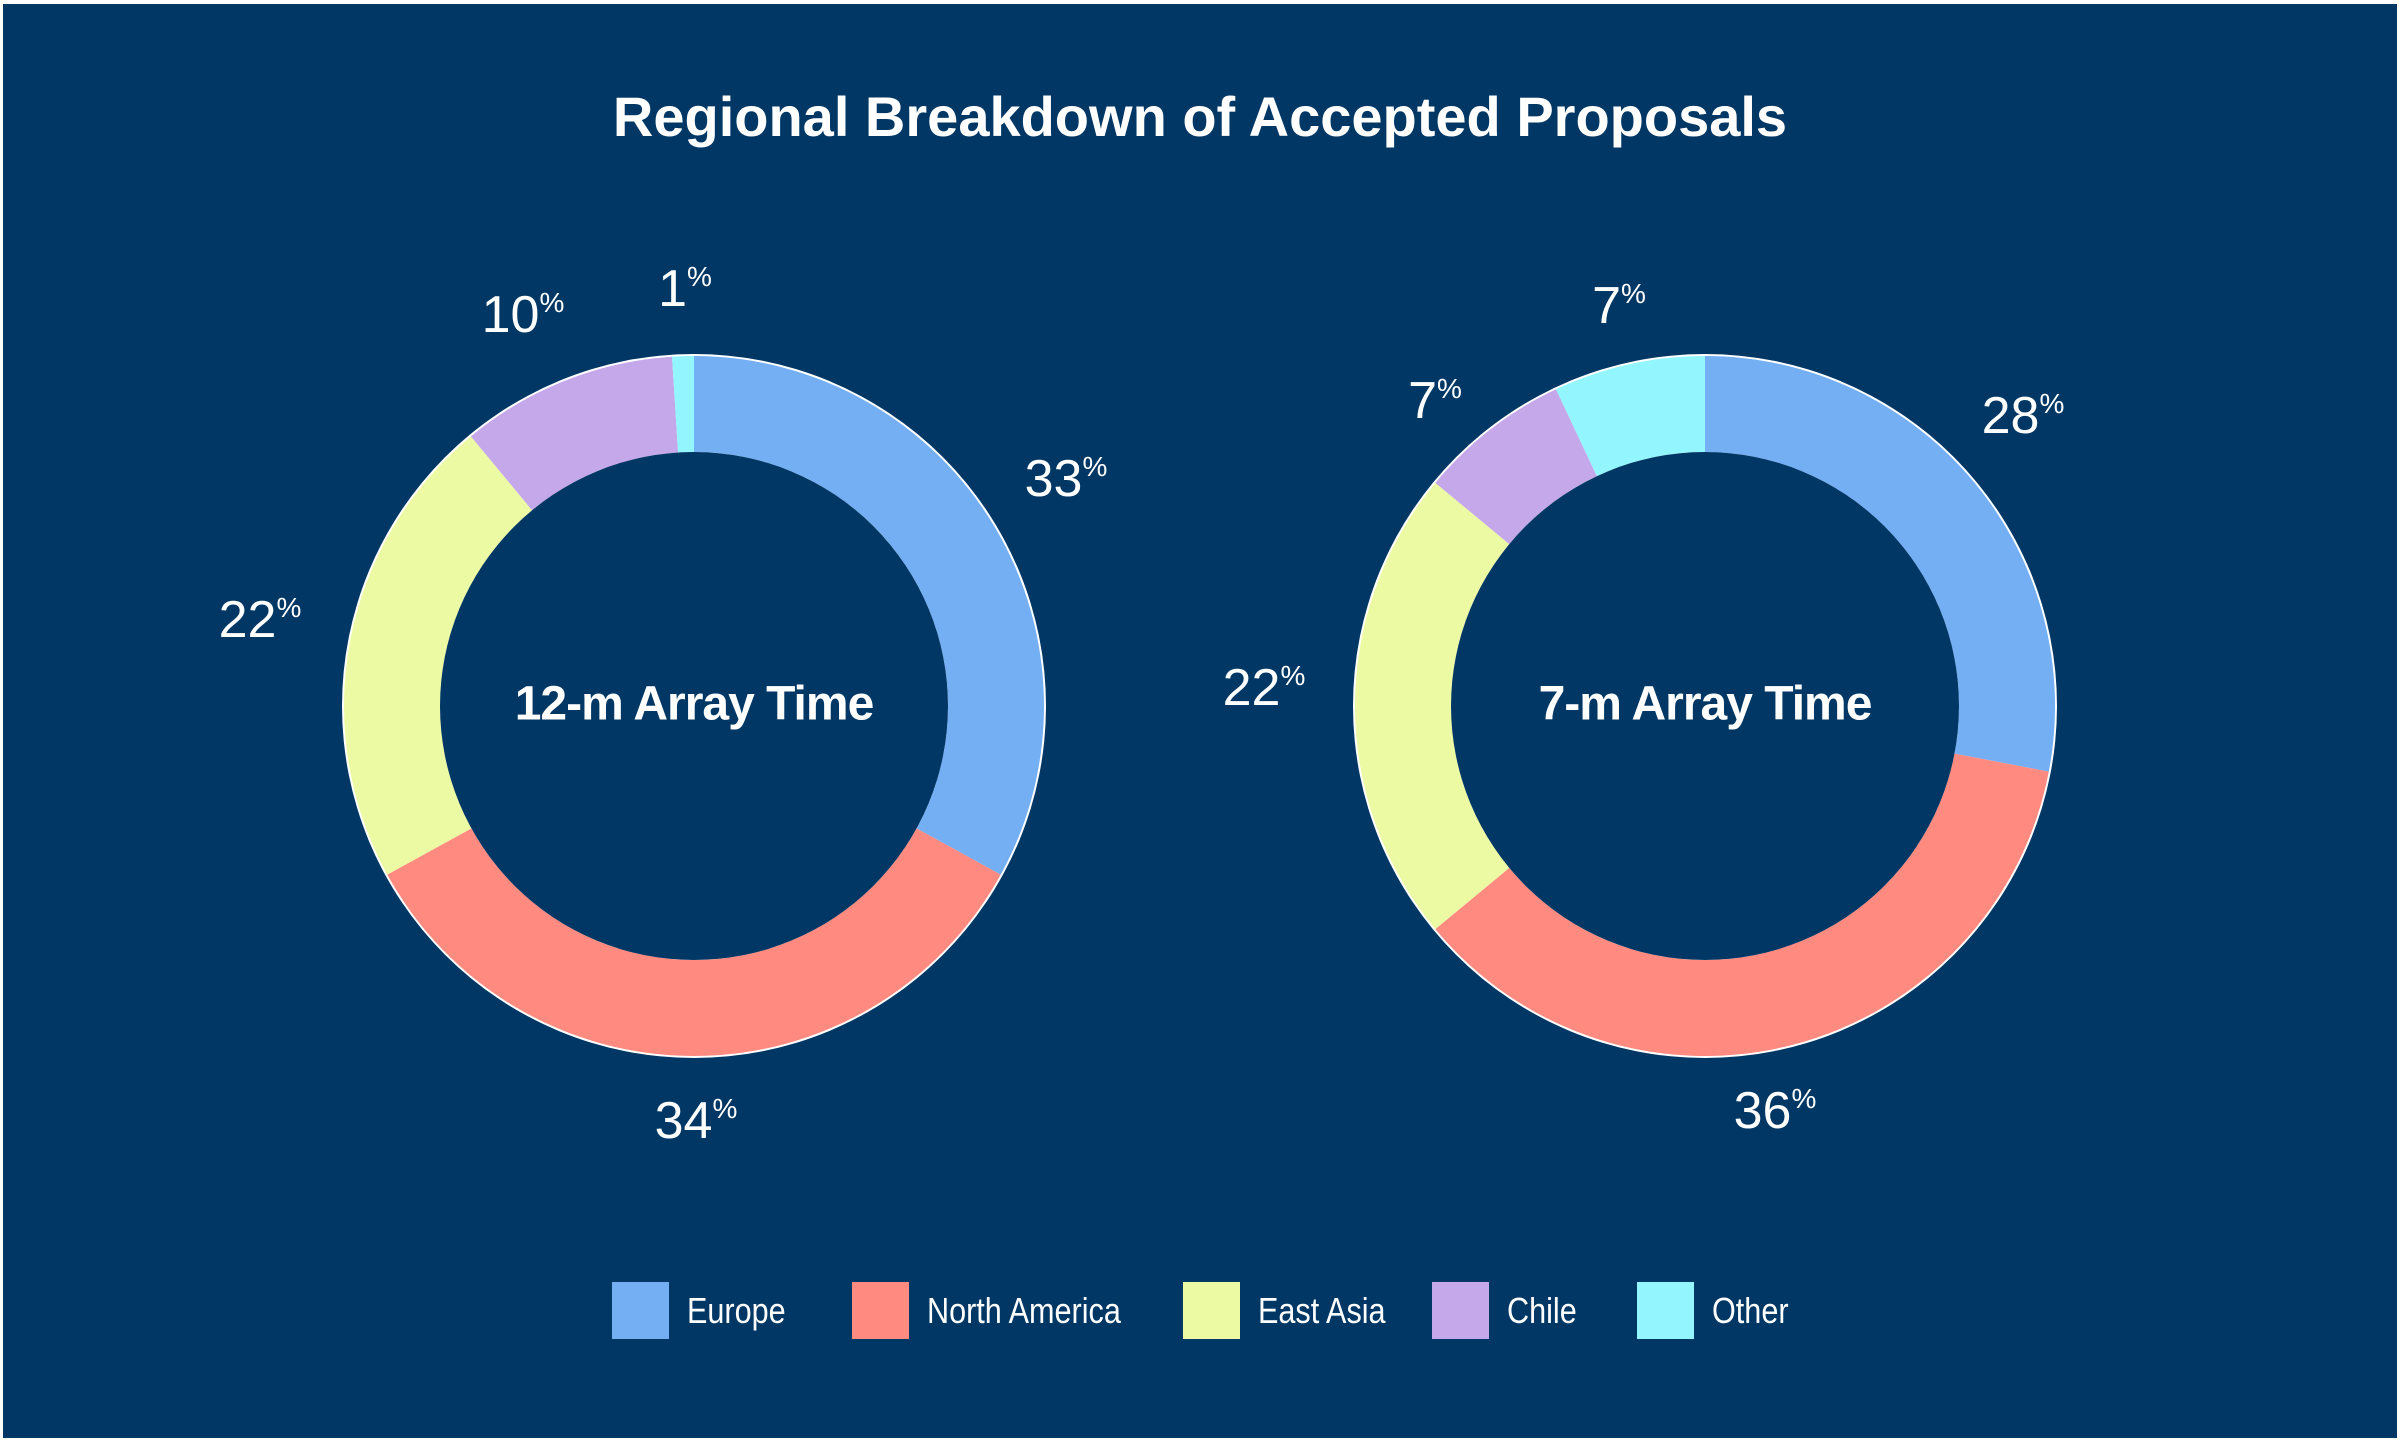  I want to click on chart-title: Regional Breakdown of Accepted Proposals, so click(1200, 116).